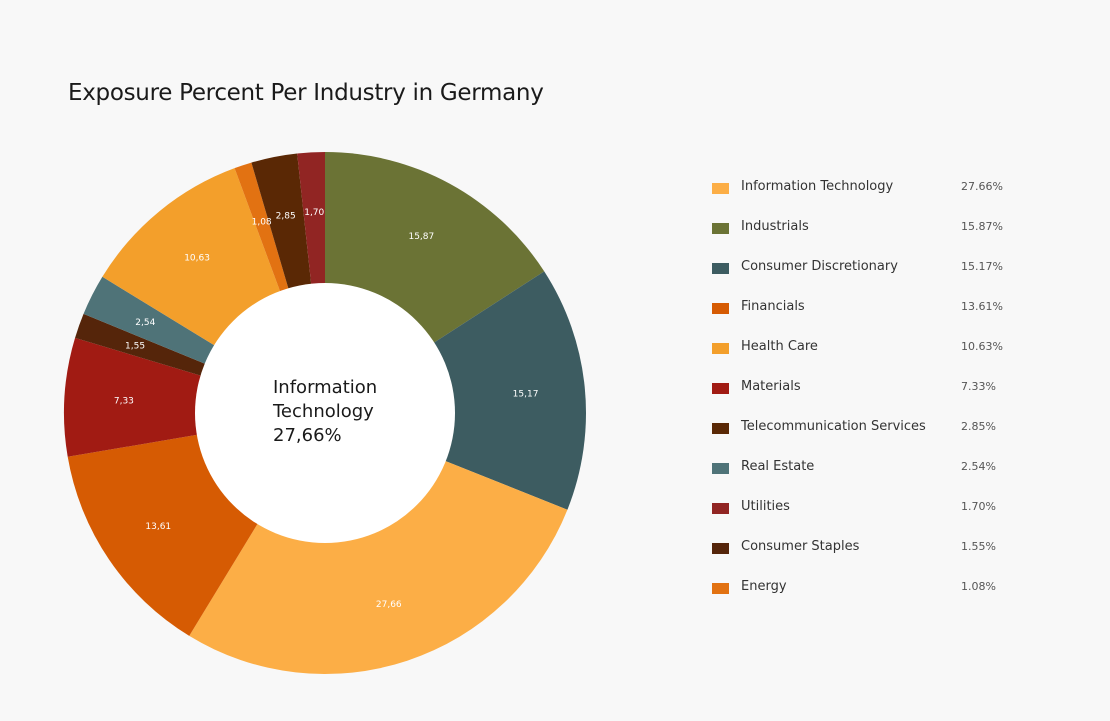  What do you see at coordinates (775, 226) in the screenshot?
I see `legend-name: Industrials` at bounding box center [775, 226].